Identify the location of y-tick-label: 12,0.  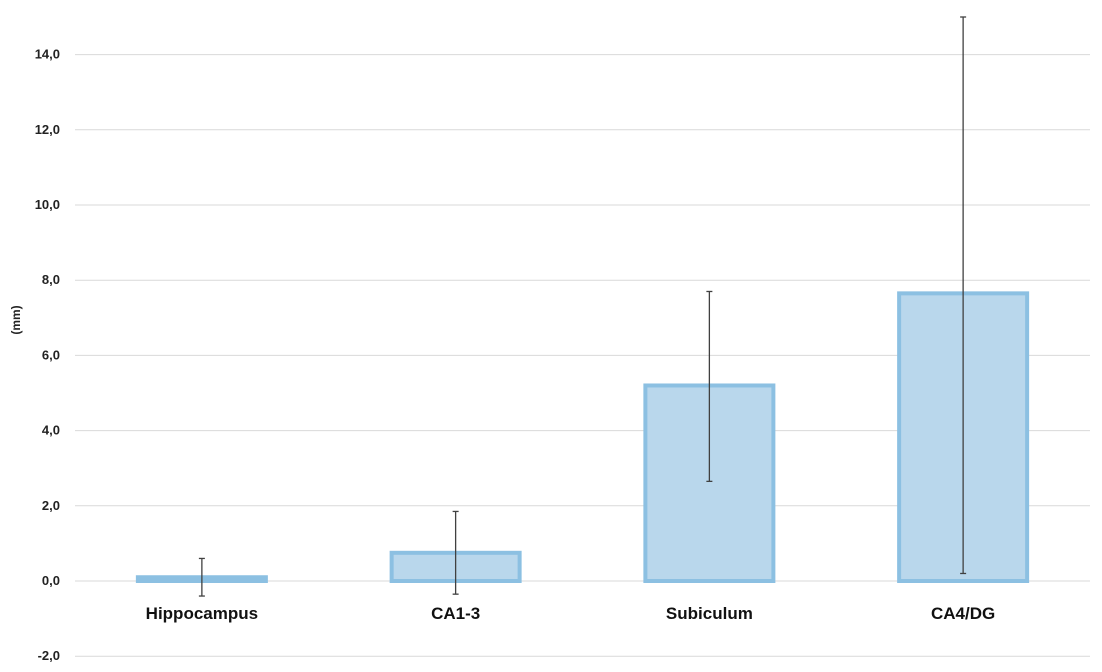
(47, 129).